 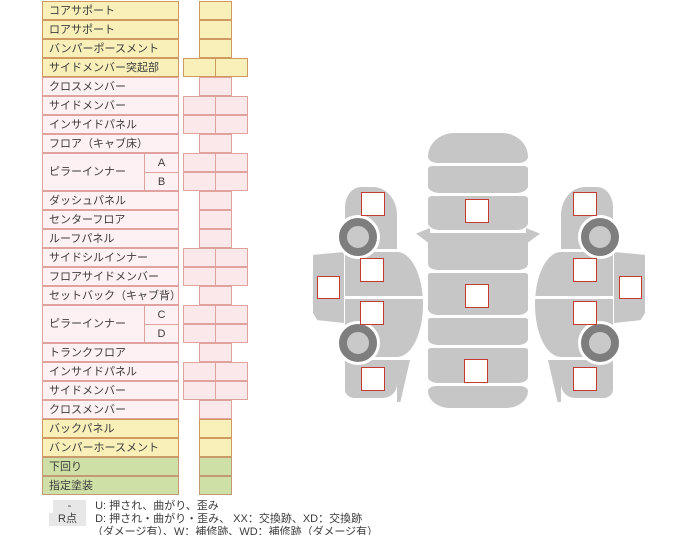 I want to click on part-label: センターフロア, so click(x=87, y=220).